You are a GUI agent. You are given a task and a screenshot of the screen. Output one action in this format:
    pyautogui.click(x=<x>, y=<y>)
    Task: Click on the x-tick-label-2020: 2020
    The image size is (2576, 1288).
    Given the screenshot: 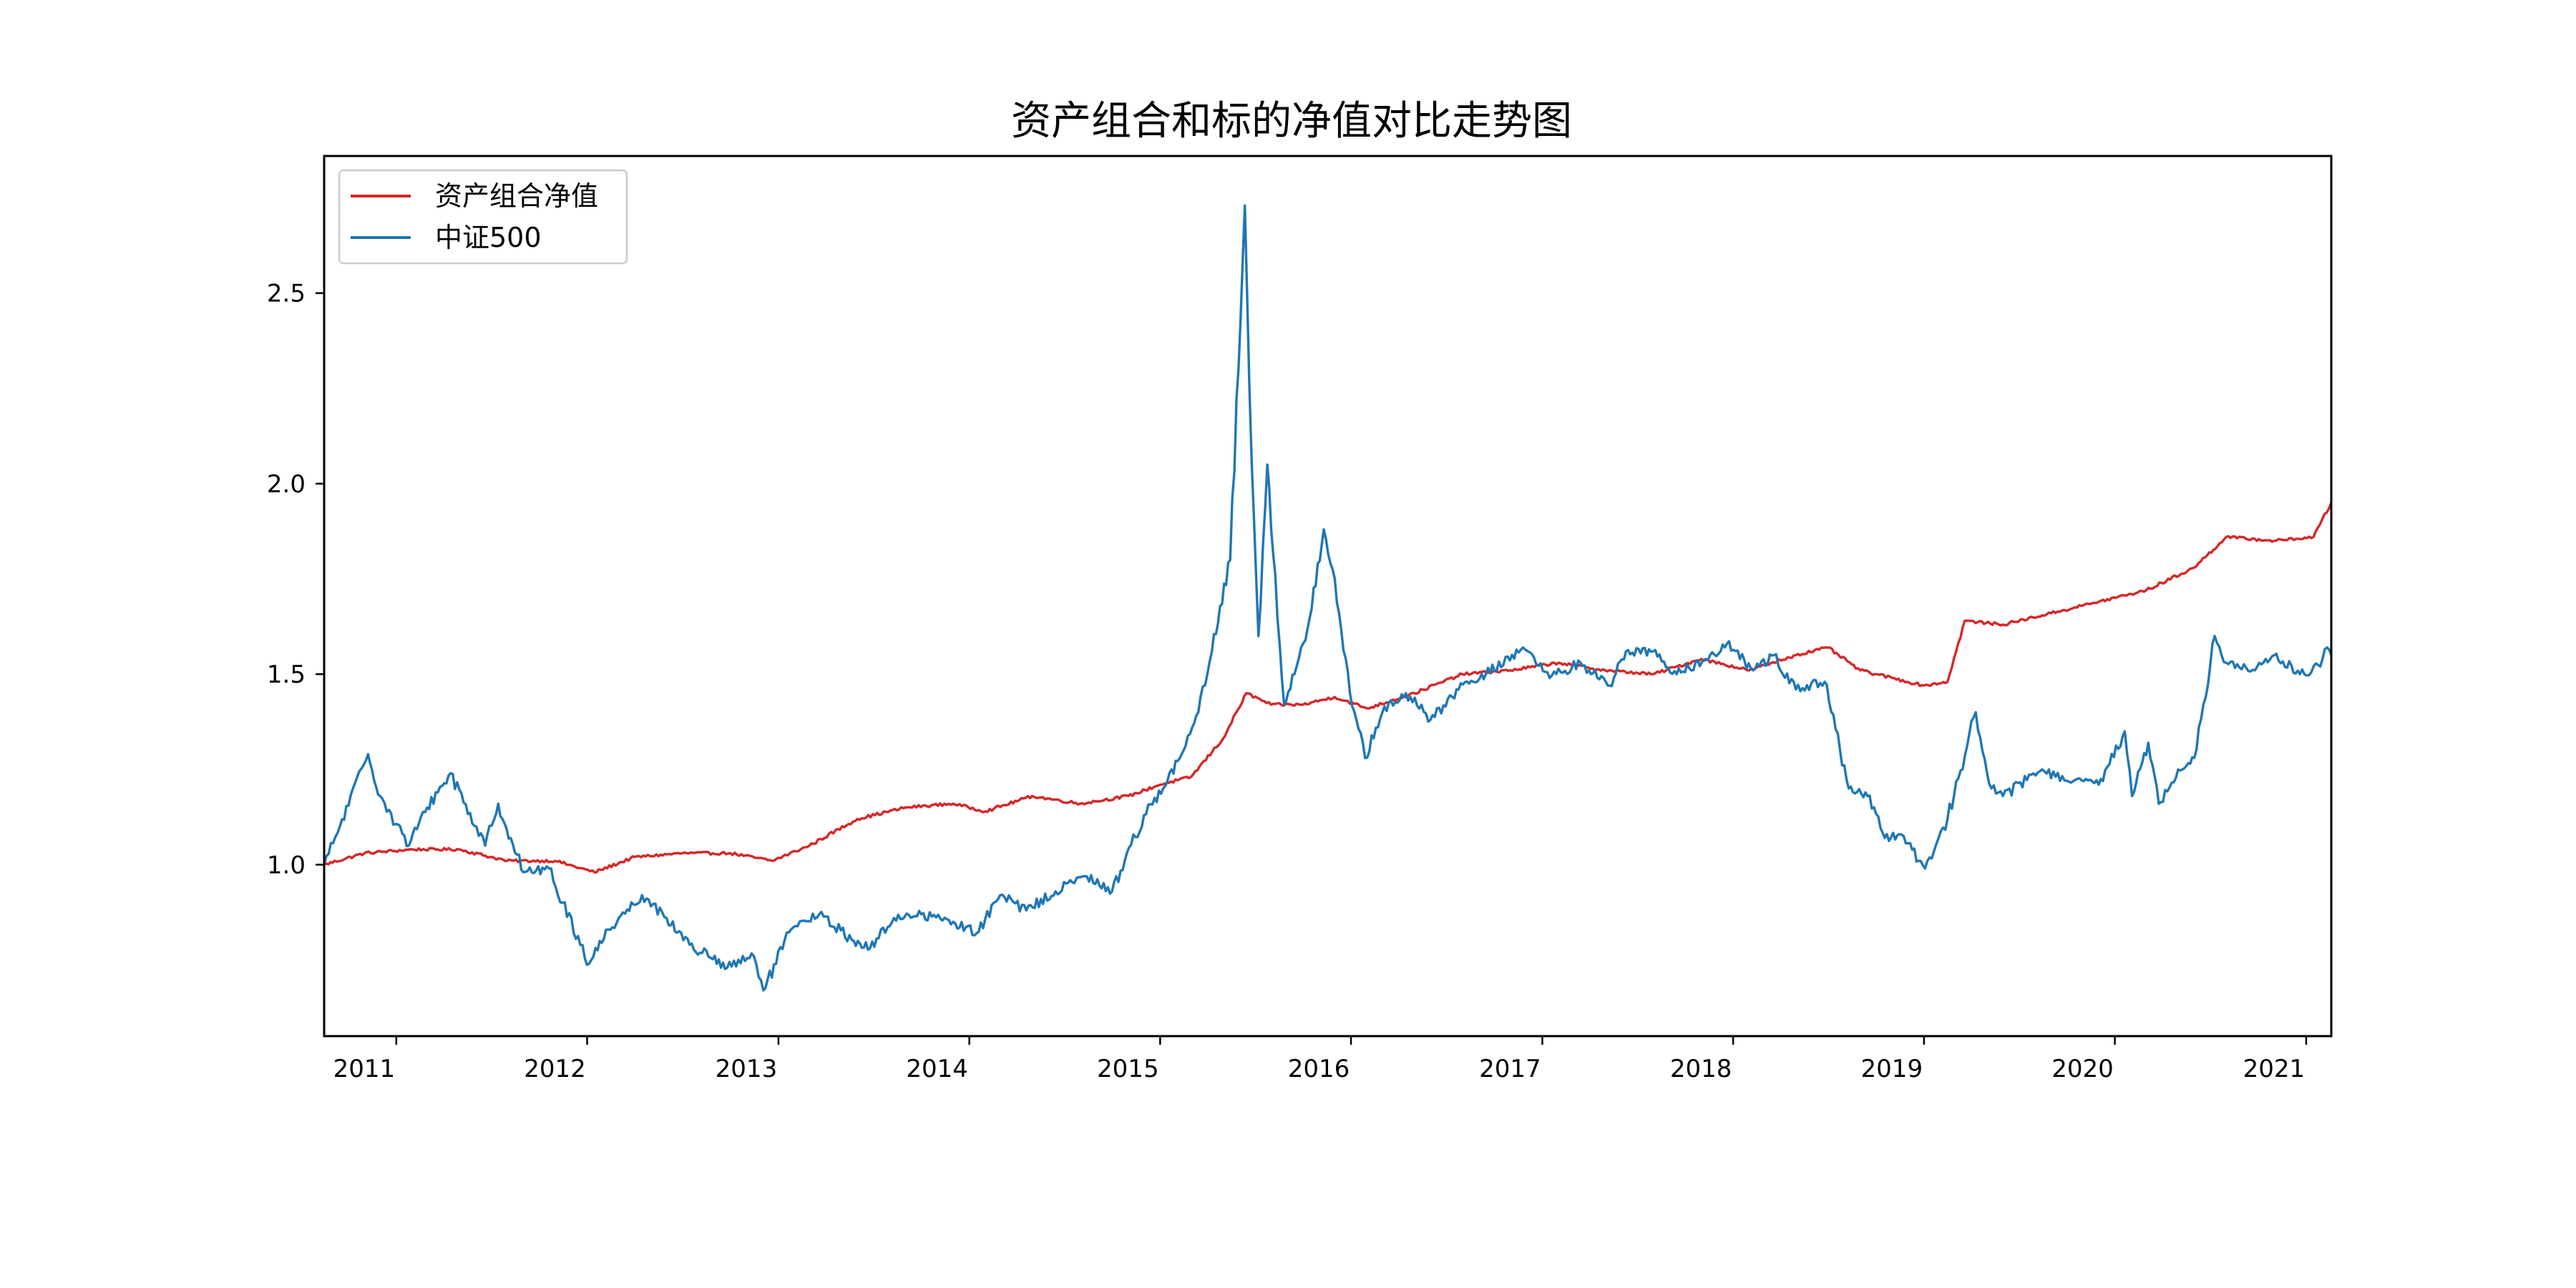 What is the action you would take?
    pyautogui.click(x=2082, y=1069)
    